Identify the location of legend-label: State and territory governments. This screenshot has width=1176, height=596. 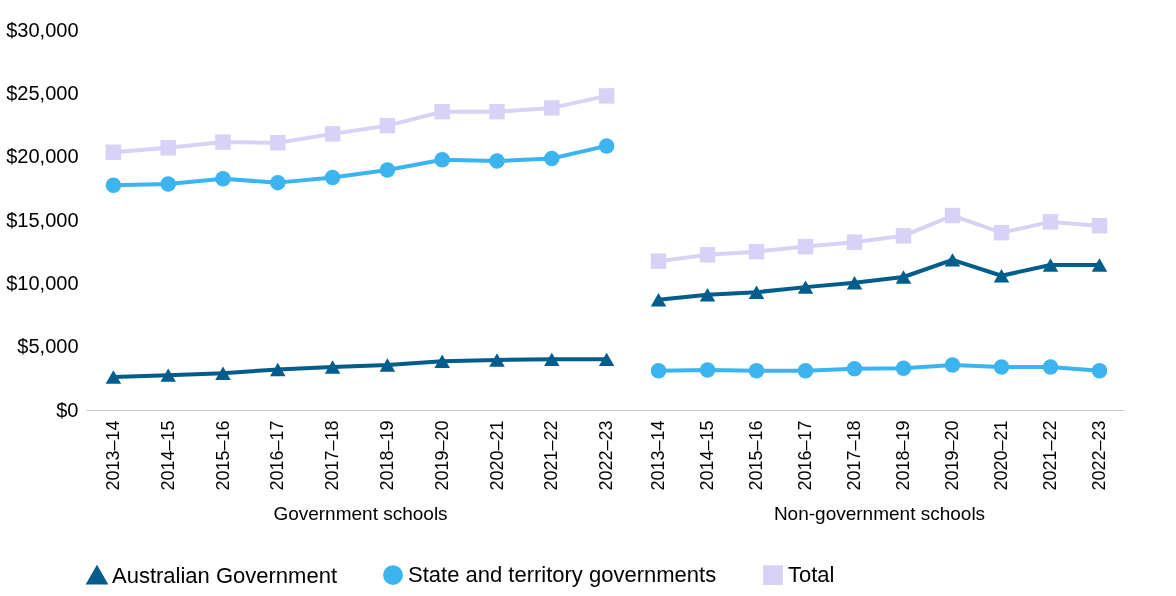
(562, 575).